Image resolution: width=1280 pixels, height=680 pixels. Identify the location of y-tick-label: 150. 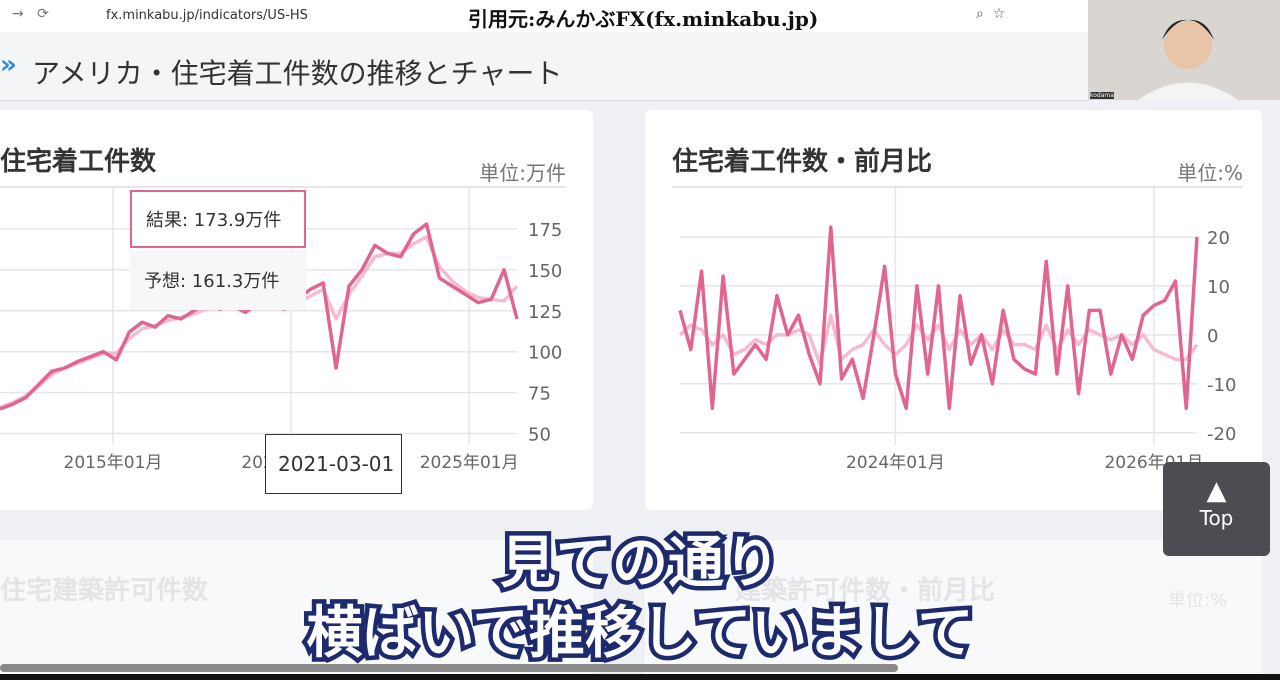
(545, 271).